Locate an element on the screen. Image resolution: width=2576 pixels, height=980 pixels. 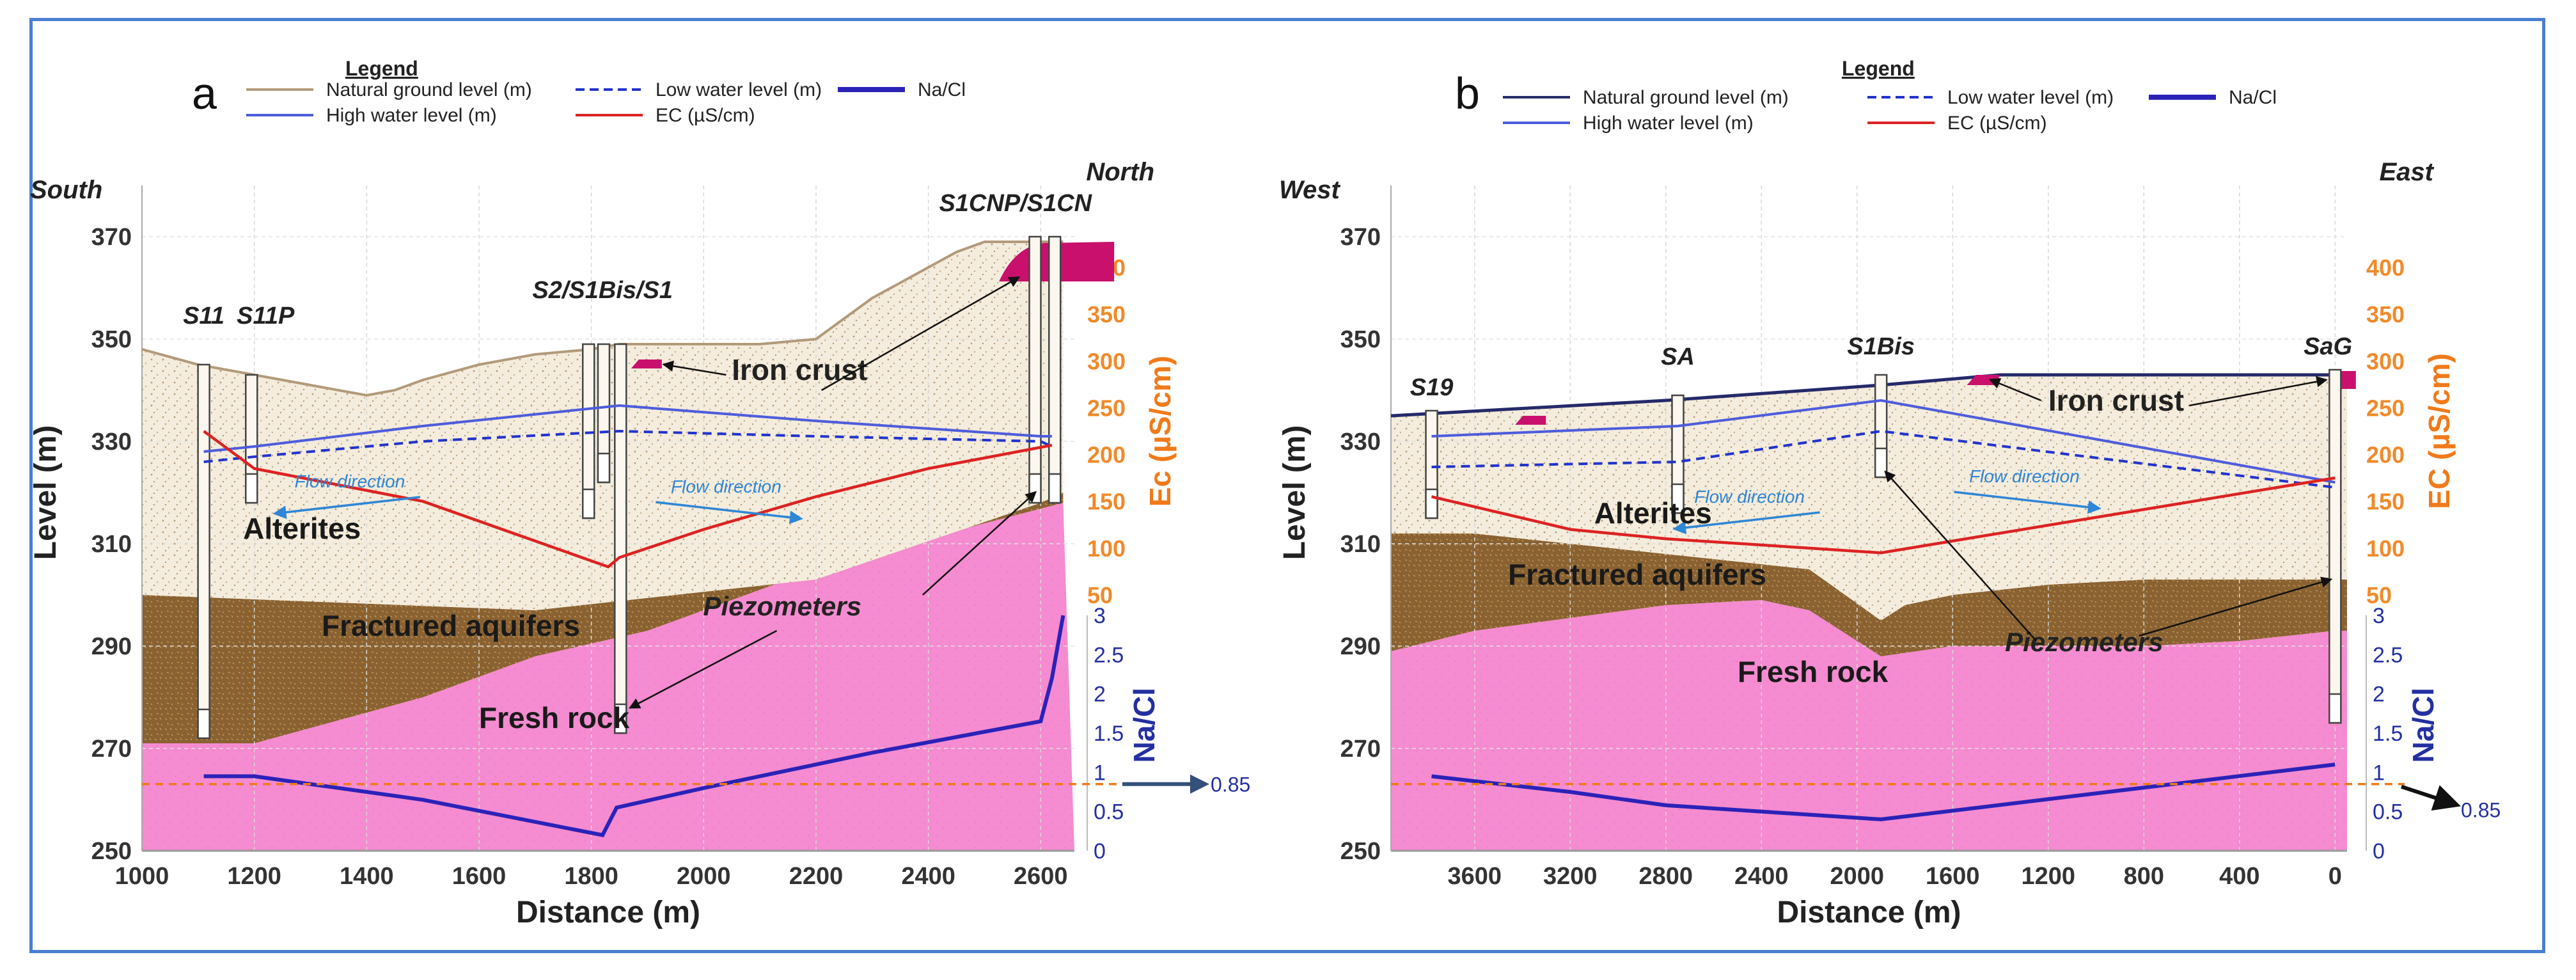
x-tick-label: 0 is located at coordinates (2335, 876).